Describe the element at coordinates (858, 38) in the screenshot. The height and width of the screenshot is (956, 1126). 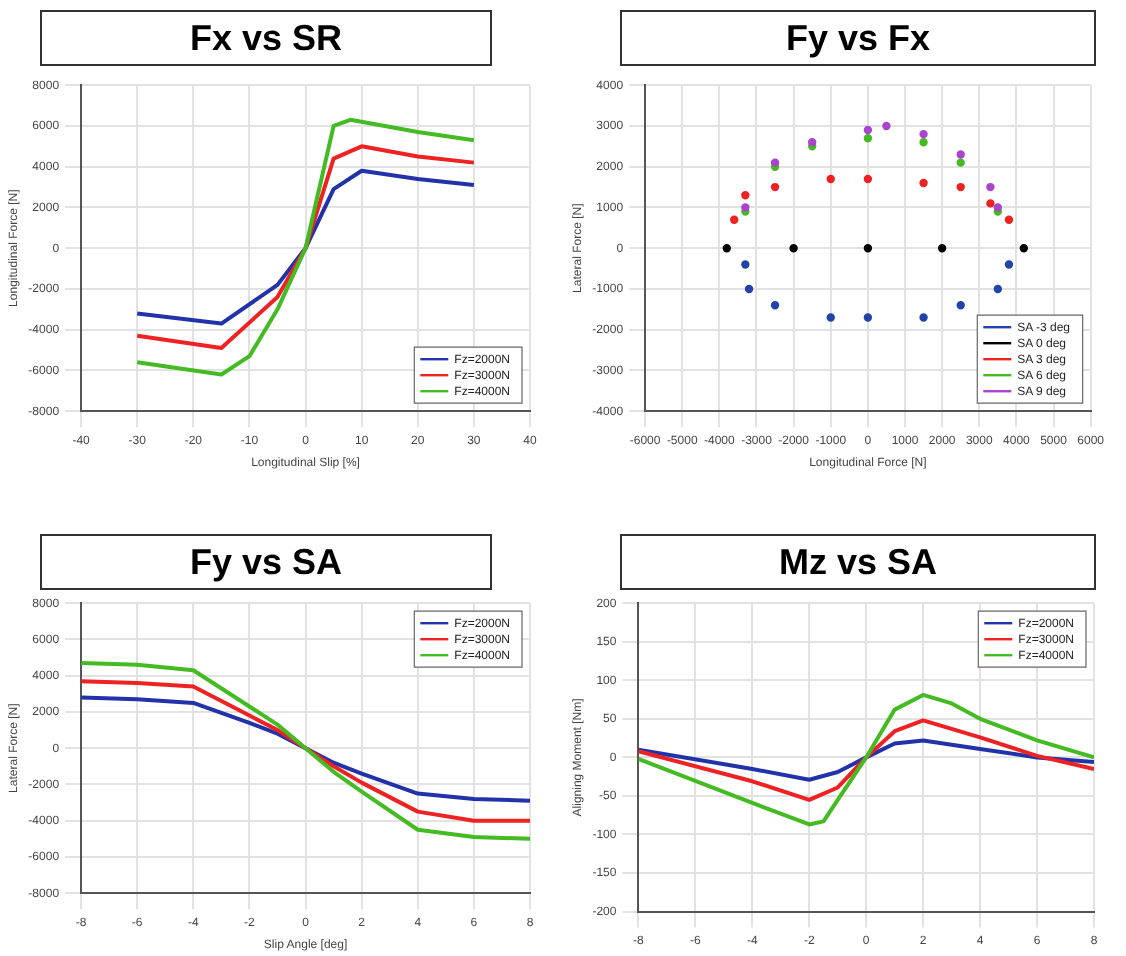
I see `chart-title: Fy vs Fx` at that location.